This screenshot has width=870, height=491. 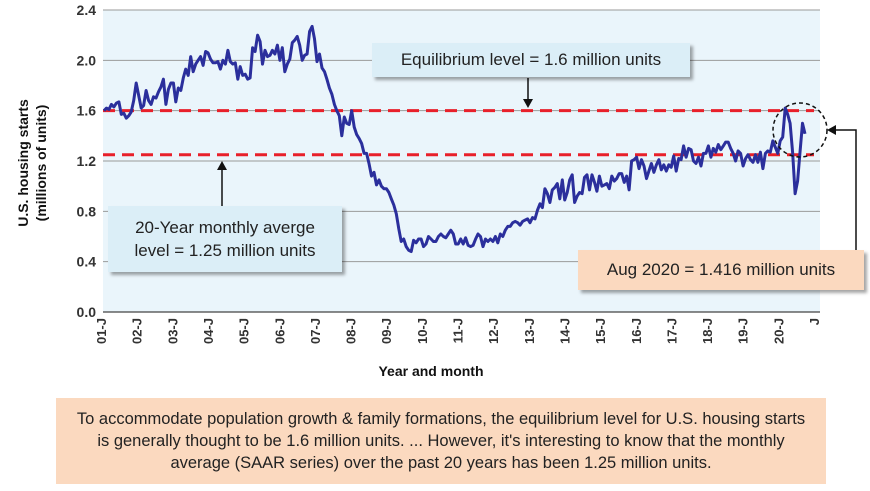 I want to click on x-tick-label: 11-J, so click(x=458, y=330).